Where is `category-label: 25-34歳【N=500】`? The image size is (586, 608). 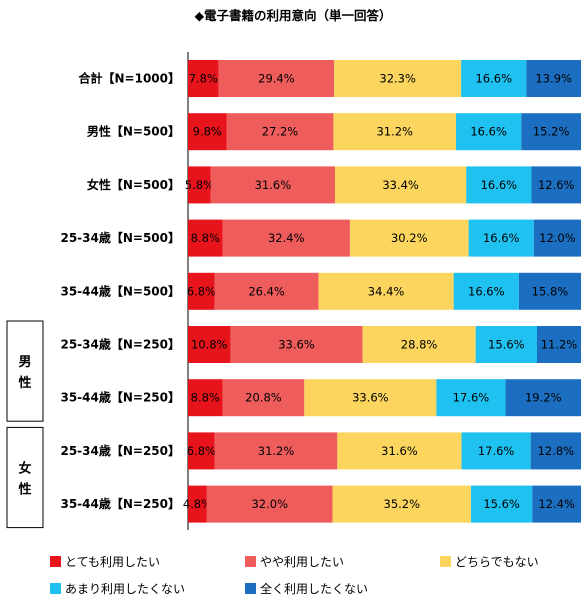 category-label: 25-34歳【N=500】 is located at coordinates (120, 237).